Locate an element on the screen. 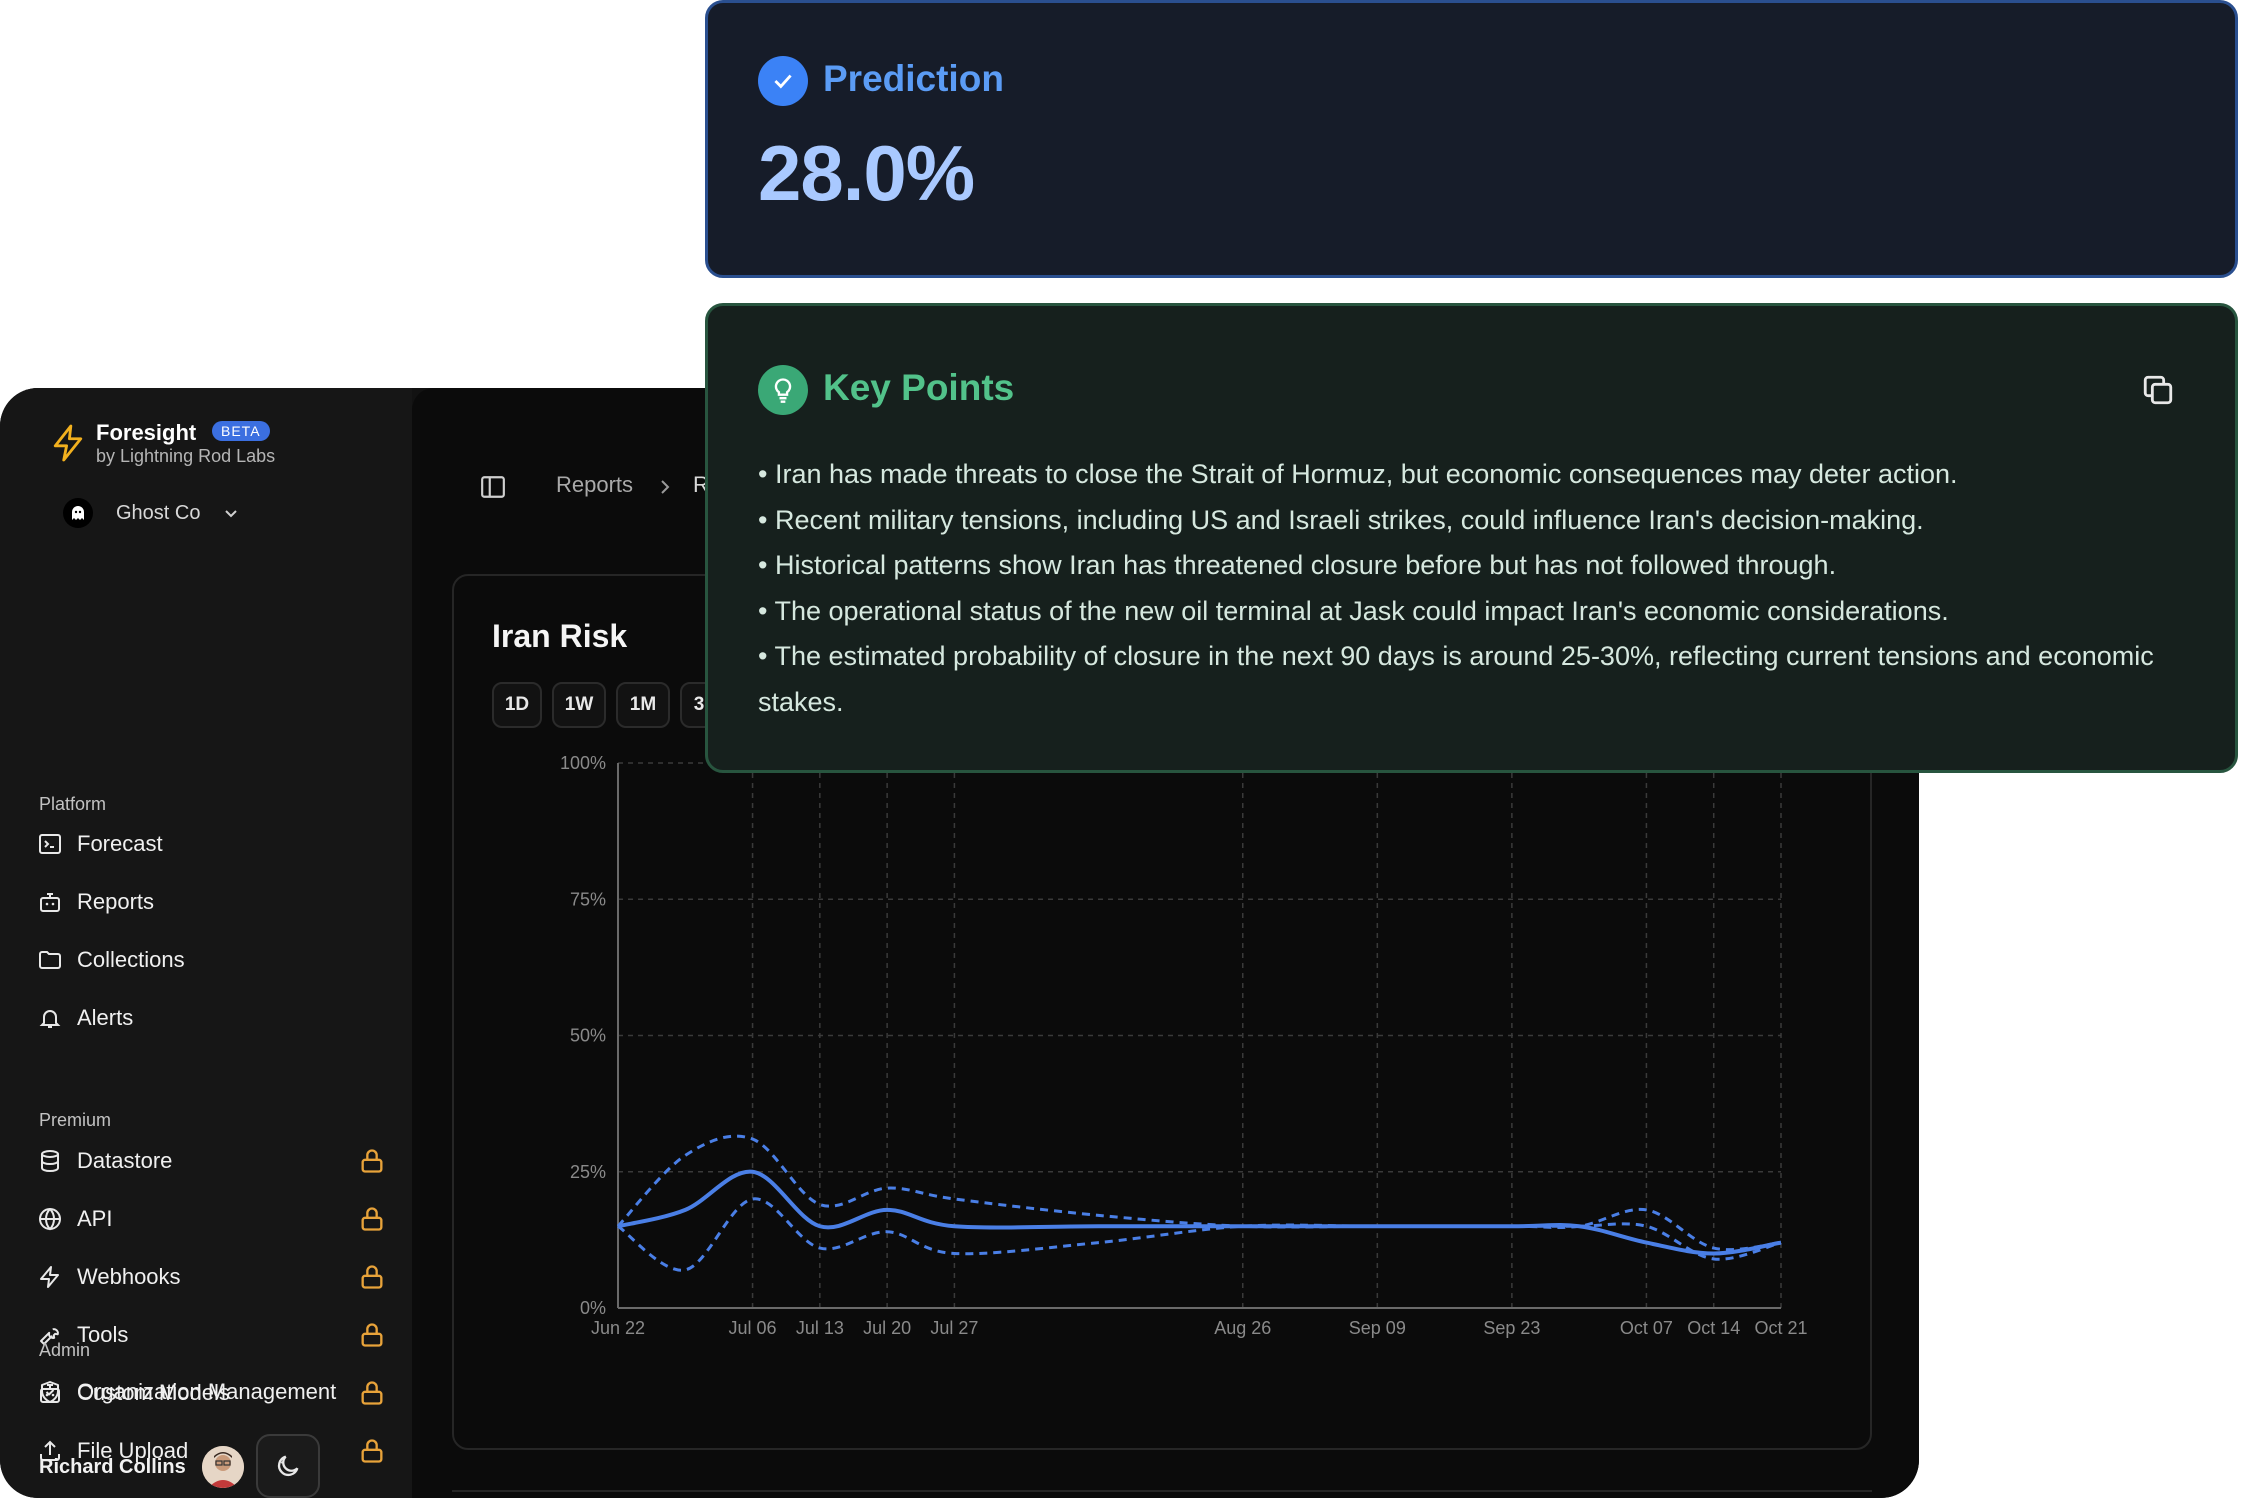 The height and width of the screenshot is (1498, 2241). bell-icon is located at coordinates (50, 1018).